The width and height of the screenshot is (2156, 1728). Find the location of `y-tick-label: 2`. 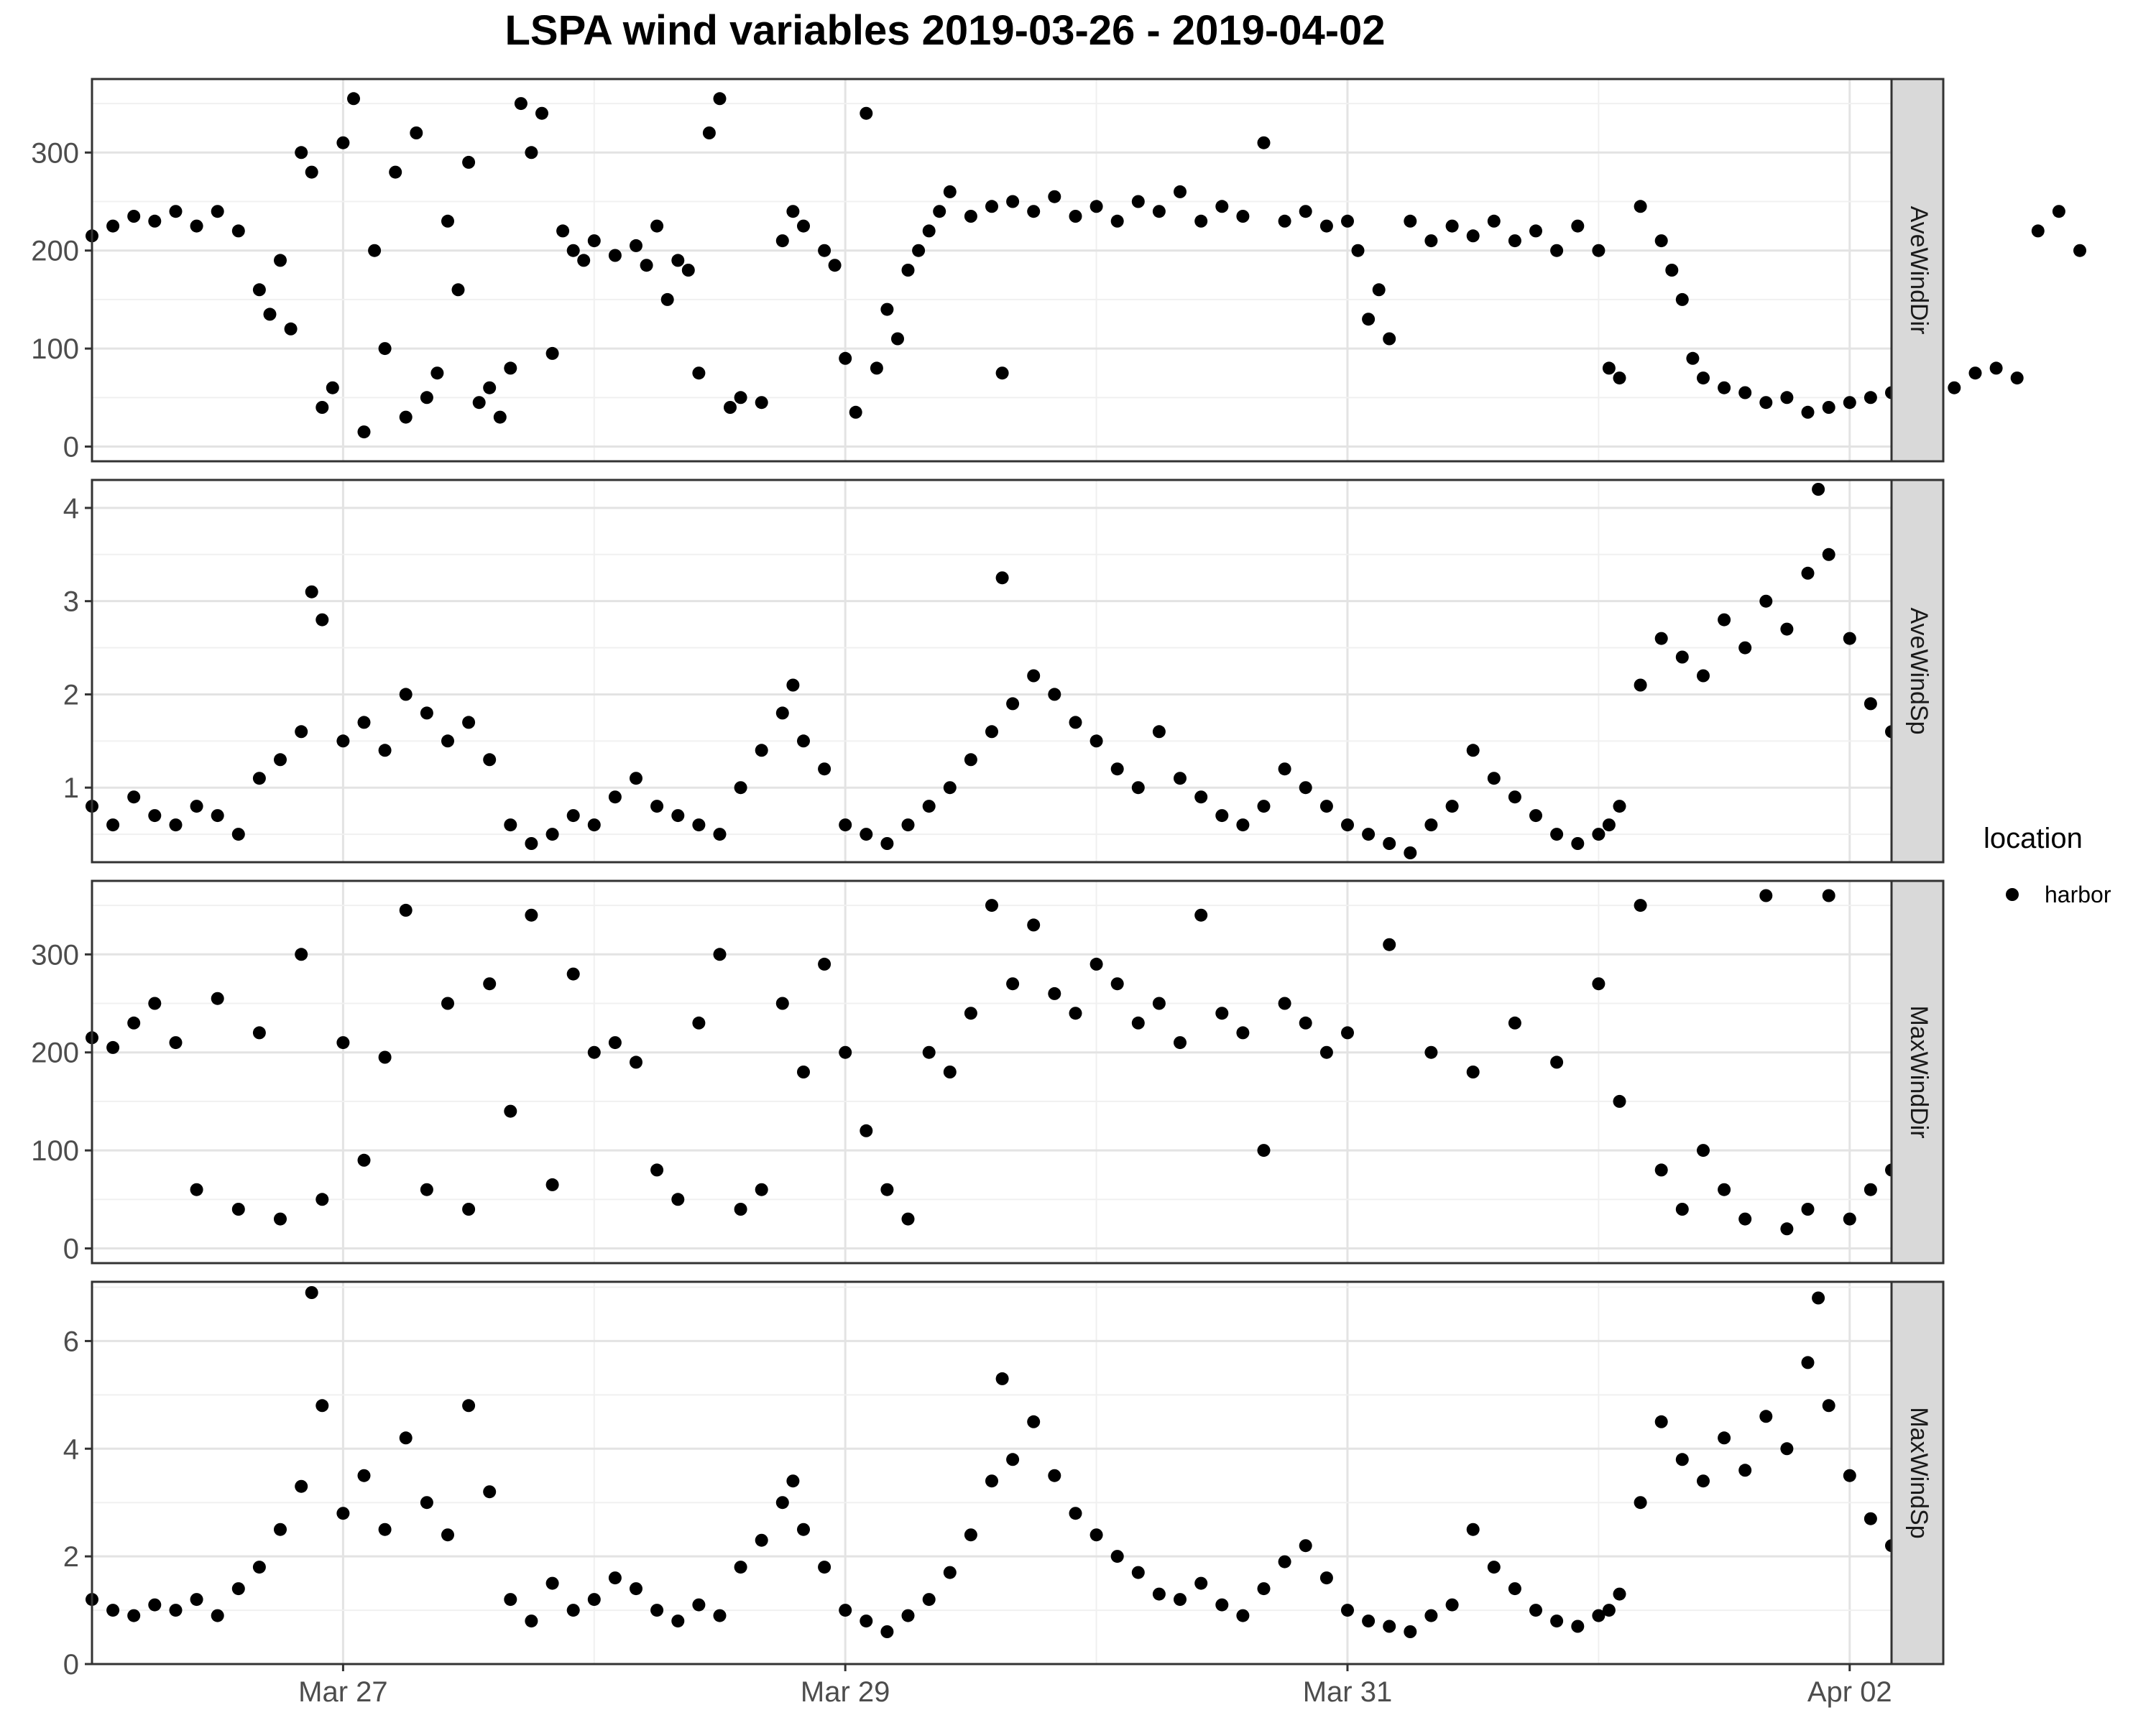

y-tick-label: 2 is located at coordinates (71, 695).